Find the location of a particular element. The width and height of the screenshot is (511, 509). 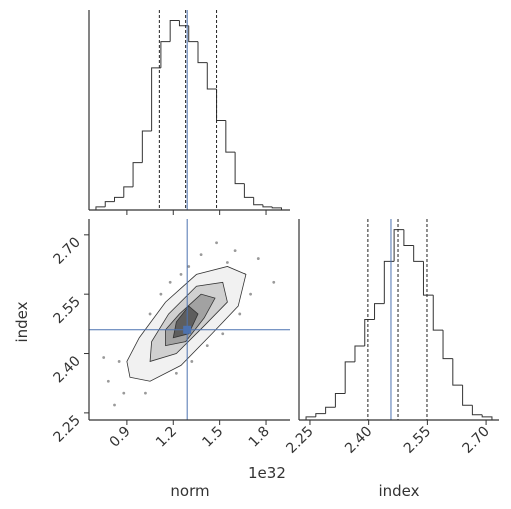

y-tick-label: 2.70 is located at coordinates (66, 250).